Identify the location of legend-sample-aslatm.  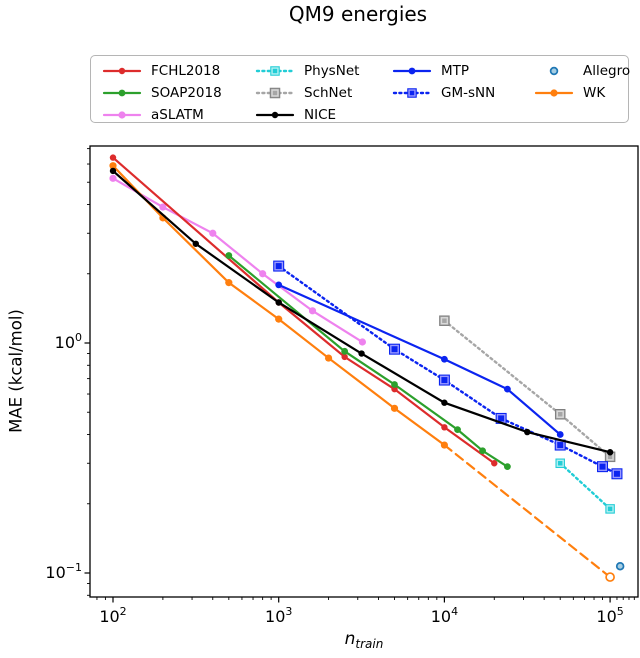
(122, 115).